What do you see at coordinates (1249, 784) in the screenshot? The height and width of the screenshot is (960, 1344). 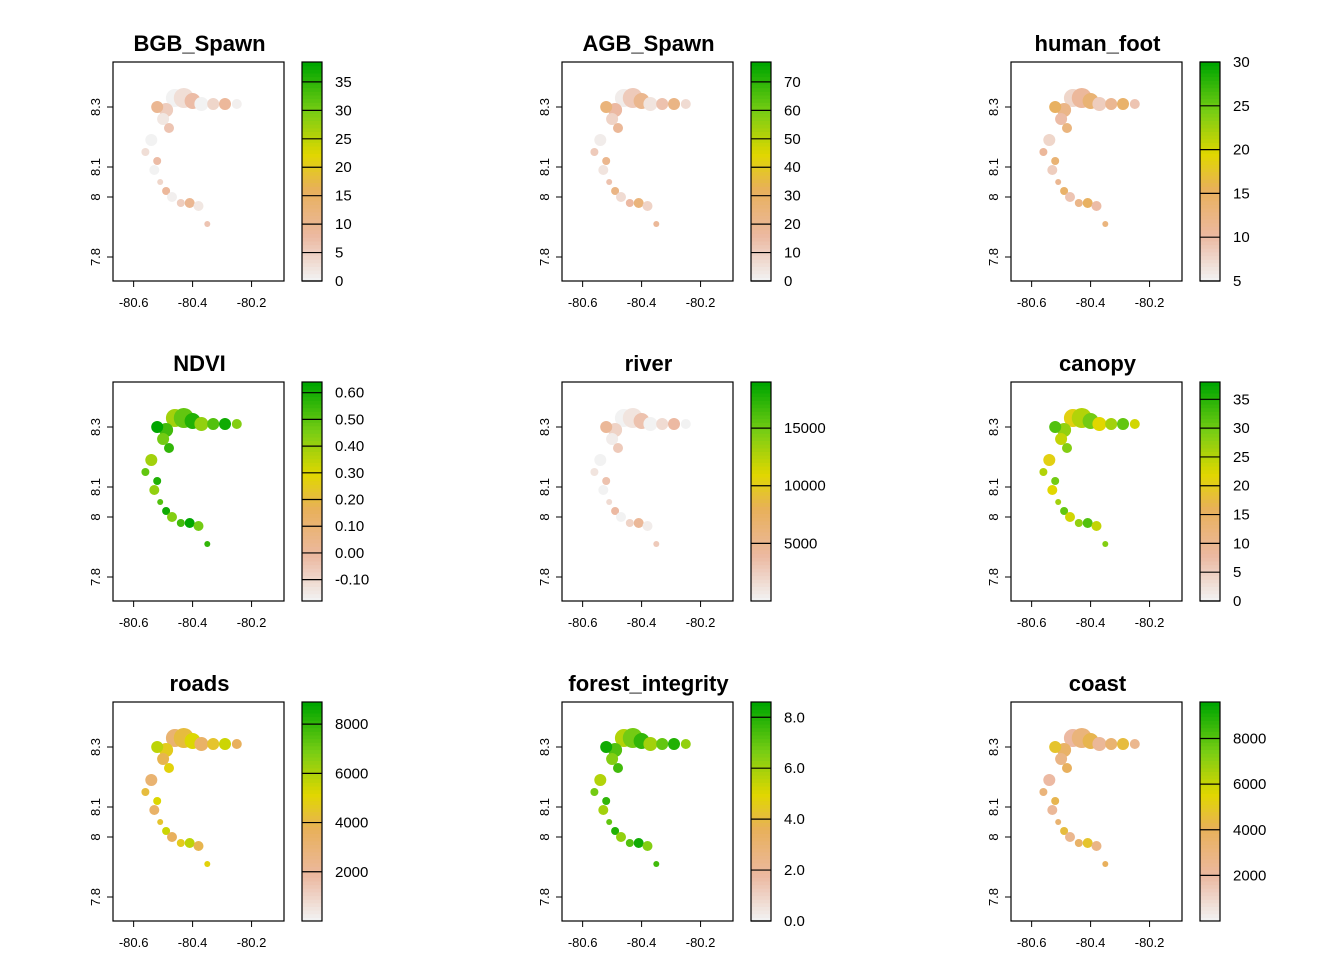 I see `legend-tick-label: 6000` at bounding box center [1249, 784].